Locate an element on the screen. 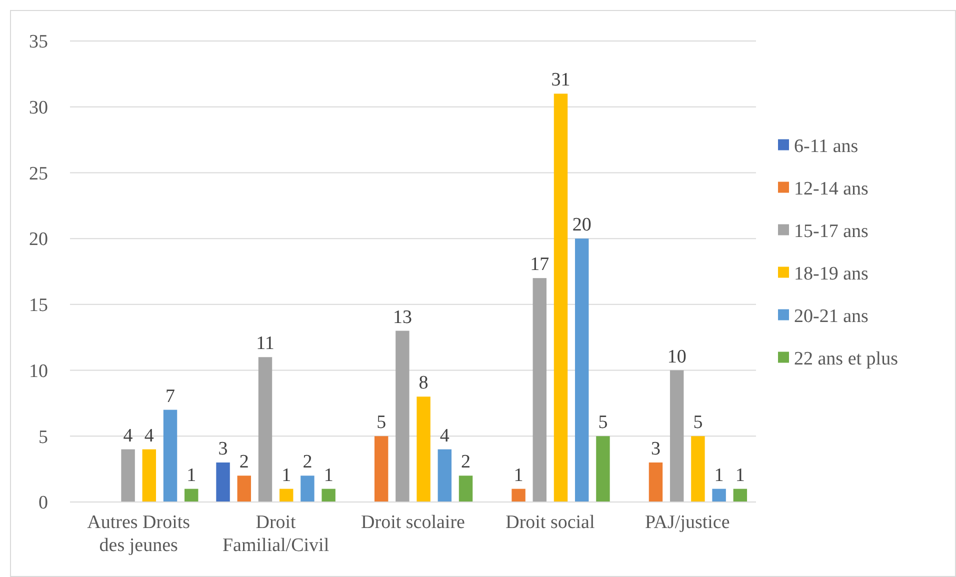 The height and width of the screenshot is (577, 956). data-label: 17 is located at coordinates (540, 265).